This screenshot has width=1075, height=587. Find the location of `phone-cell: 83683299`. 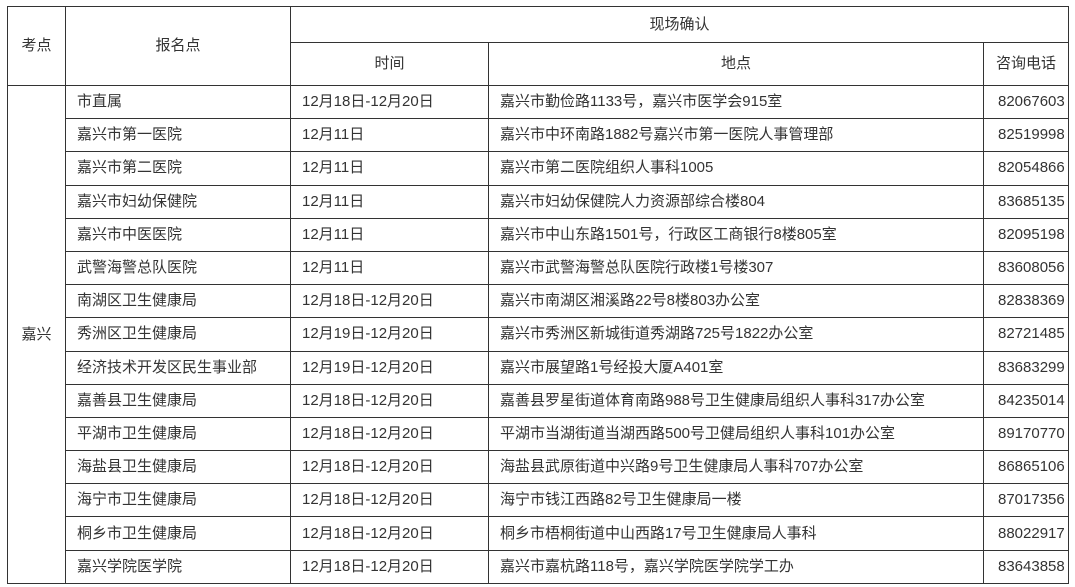

phone-cell: 83683299 is located at coordinates (1026, 367).